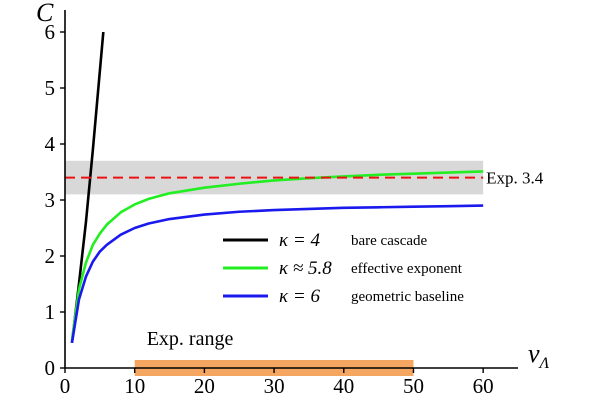 The width and height of the screenshot is (600, 400). Describe the element at coordinates (204, 386) in the screenshot. I see `x-tick-label-20: 20` at that location.